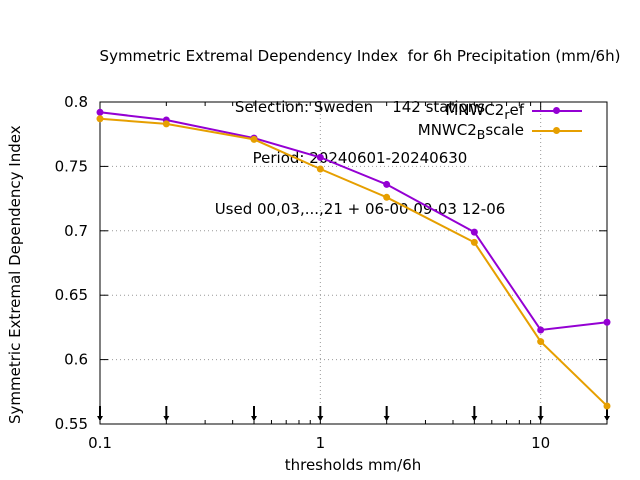 This screenshot has width=640, height=480. I want to click on x-tick-label: 1, so click(321, 443).